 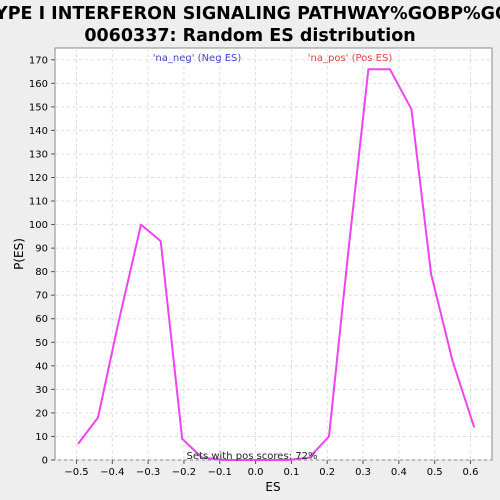 I want to click on y-tick-label: 40, so click(x=41, y=366).